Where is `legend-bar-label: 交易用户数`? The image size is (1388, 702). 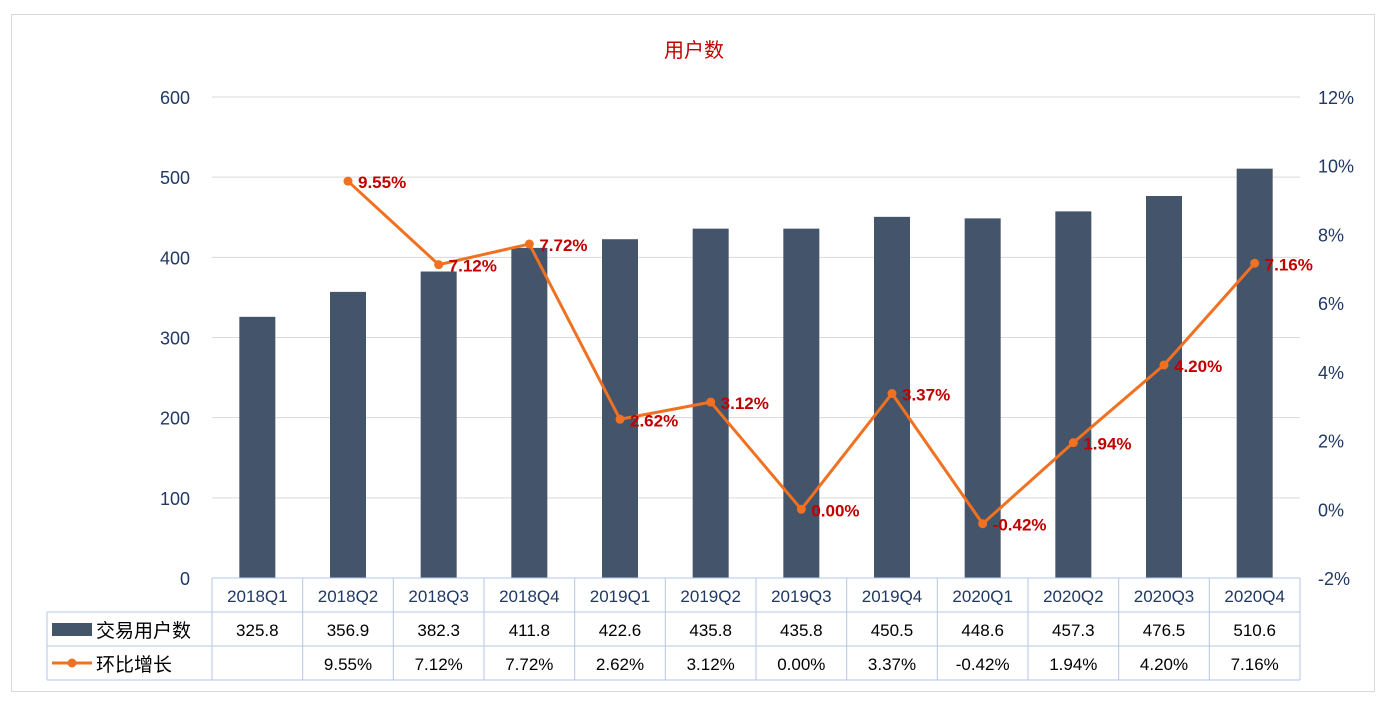
legend-bar-label: 交易用户数 is located at coordinates (143, 631).